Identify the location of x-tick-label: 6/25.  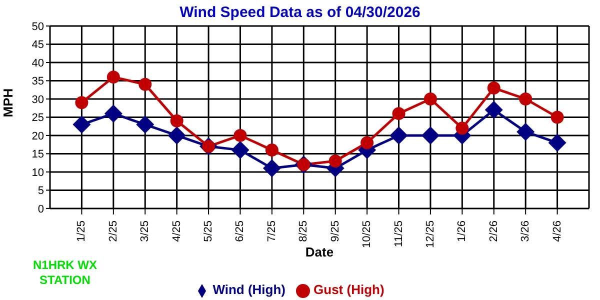
(240, 231).